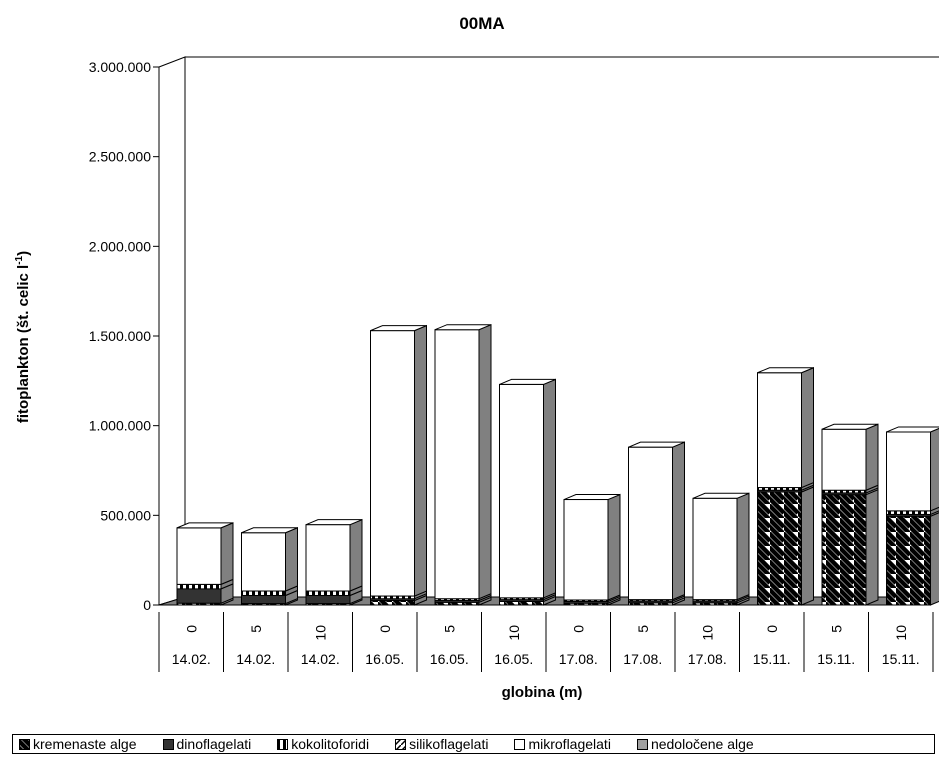 This screenshot has width=939, height=758. What do you see at coordinates (120, 246) in the screenshot?
I see `y-tick-label: 2.000.000` at bounding box center [120, 246].